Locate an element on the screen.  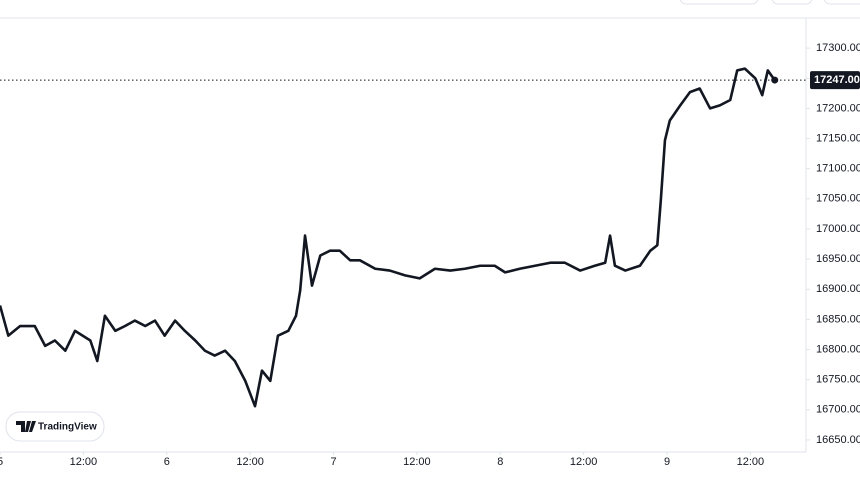
y-tick-label: 17300.00 is located at coordinates (838, 48).